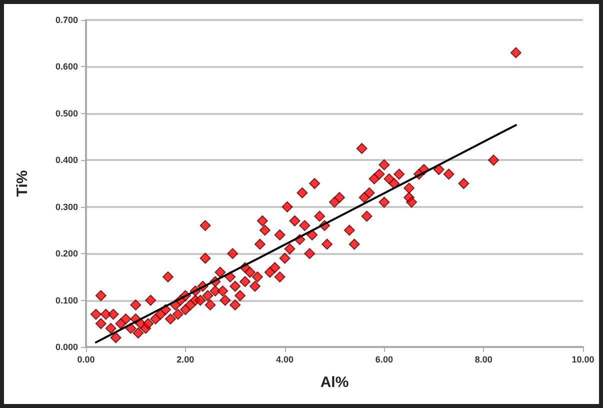  Describe the element at coordinates (285, 359) in the screenshot. I see `x-tick-label: 4.00` at that location.